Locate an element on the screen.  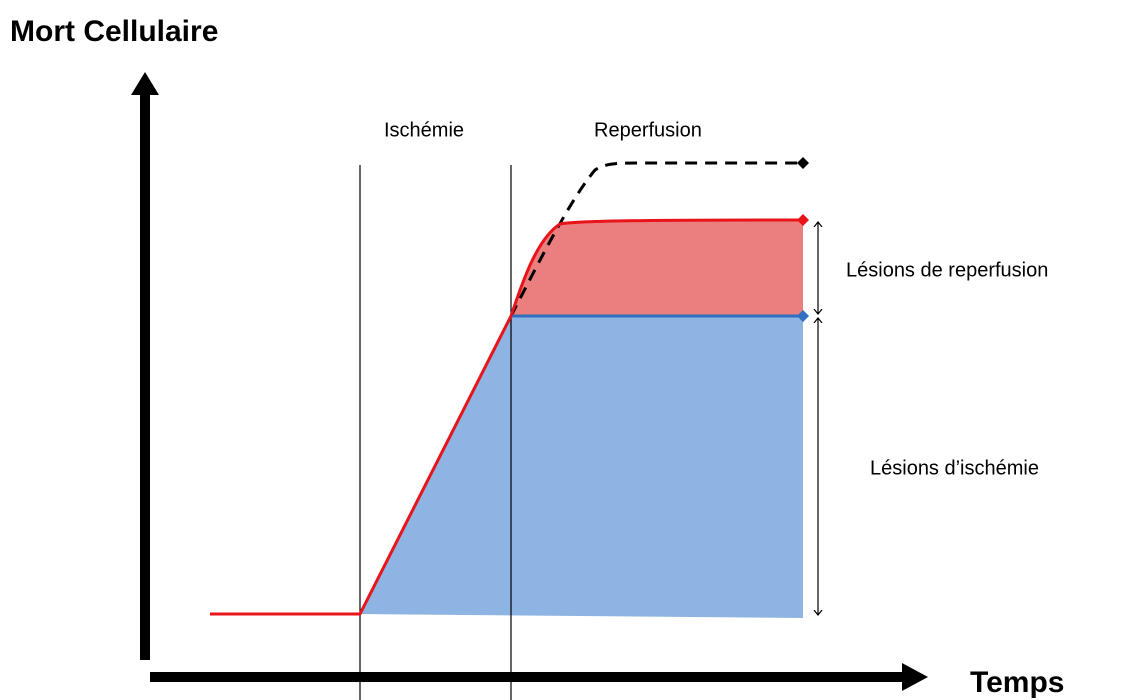
x-axis-arrowhead is located at coordinates (915, 677).